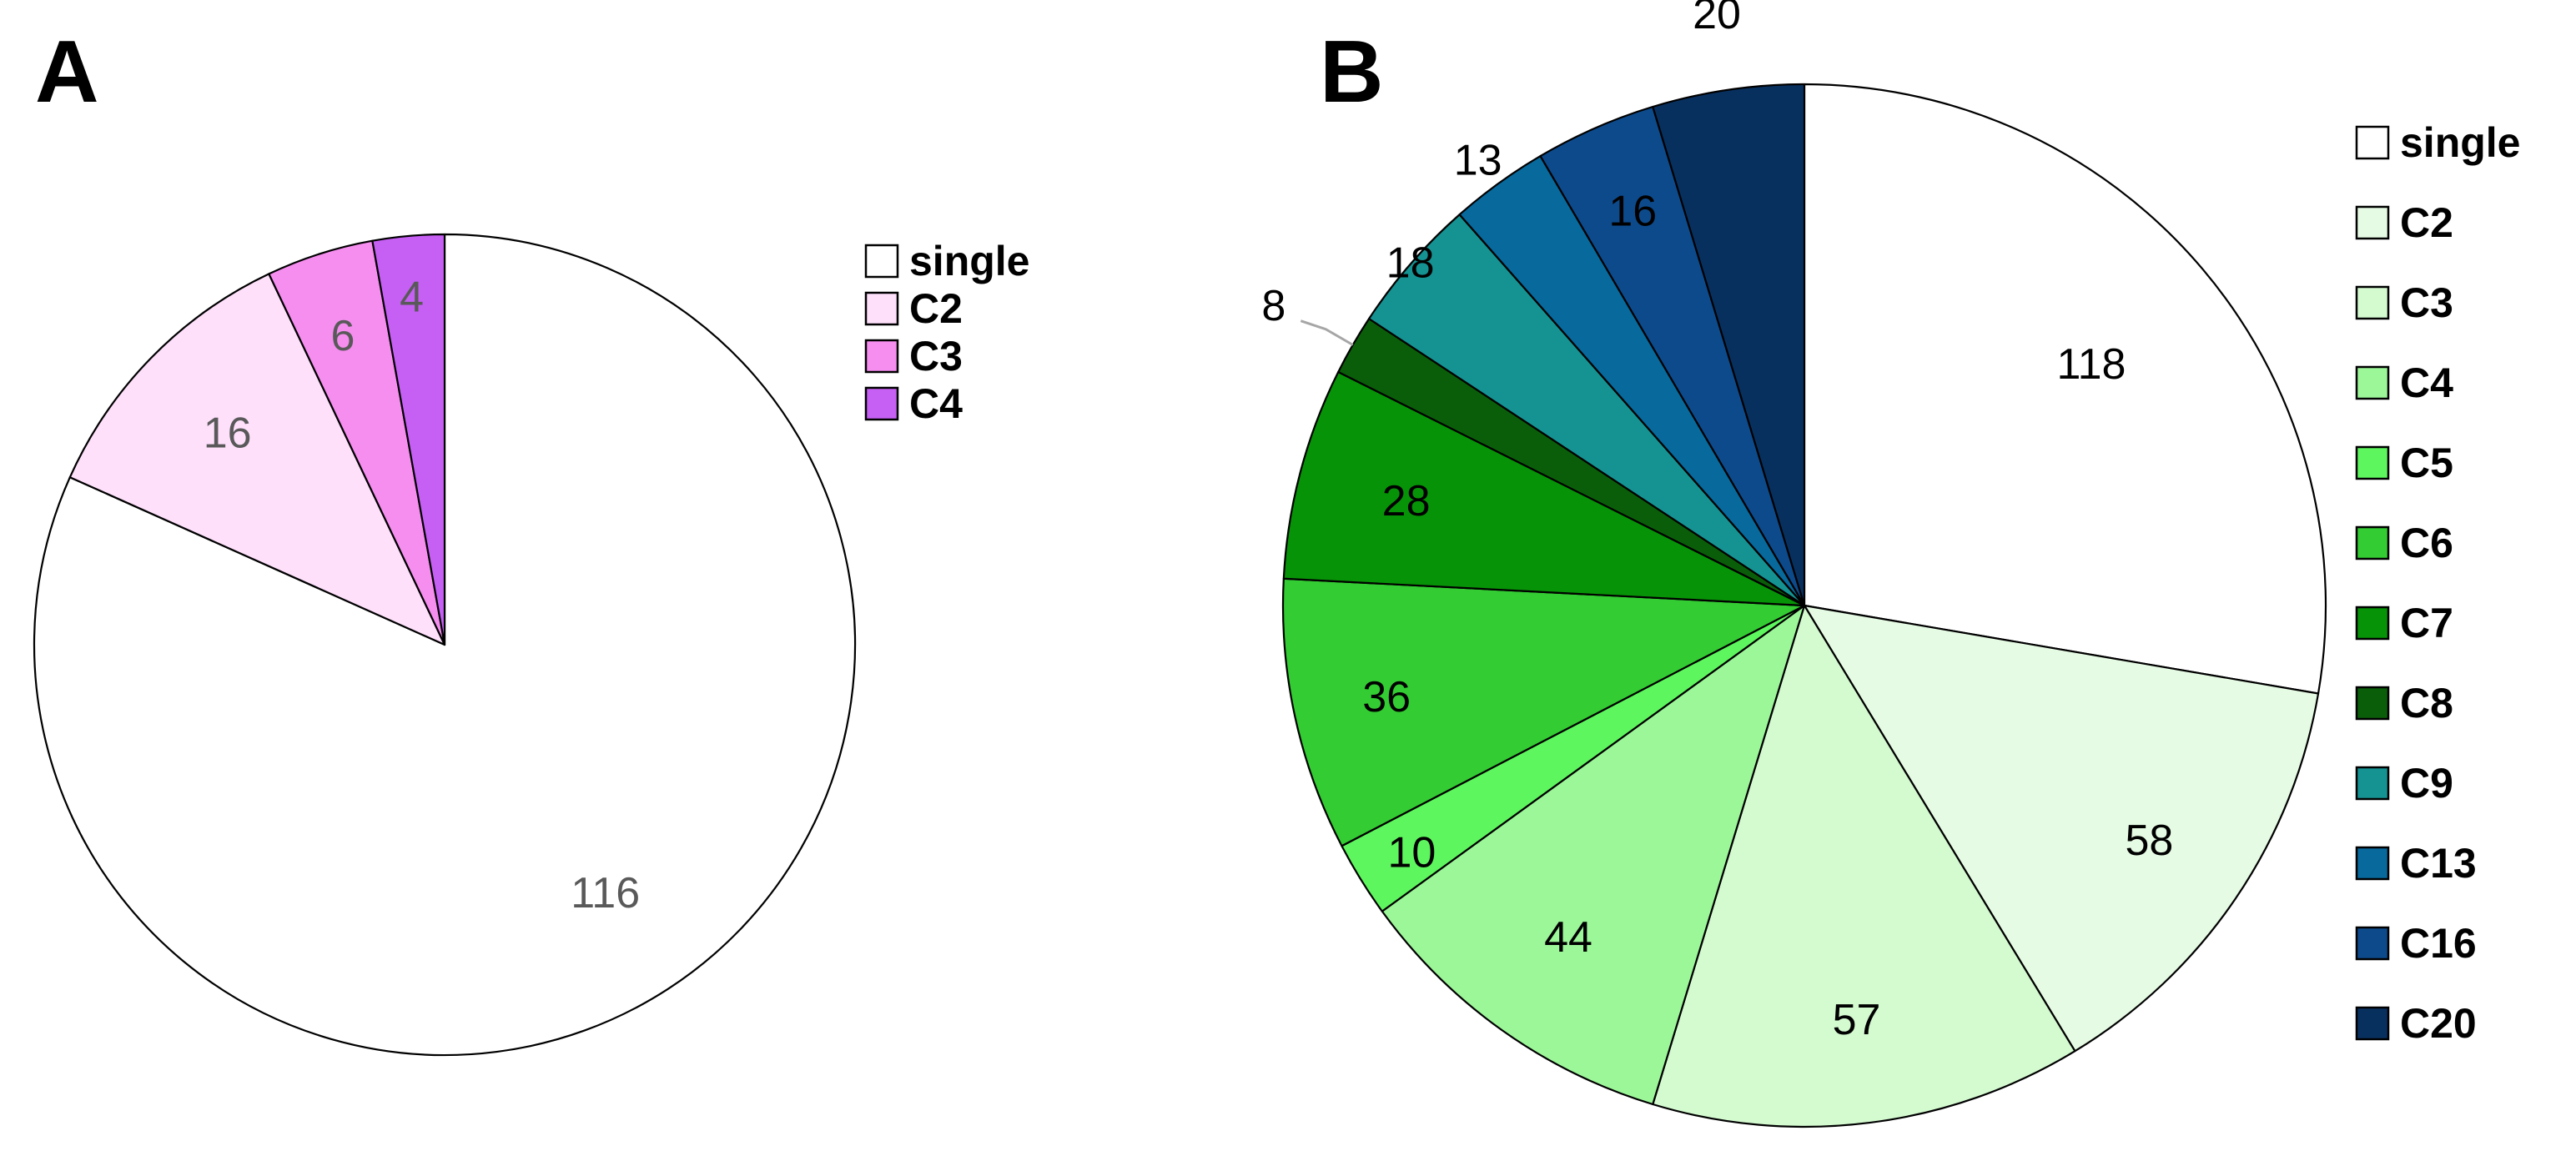 Image resolution: width=2576 pixels, height=1151 pixels. I want to click on legend-item-b-c8: C8, so click(2404, 703).